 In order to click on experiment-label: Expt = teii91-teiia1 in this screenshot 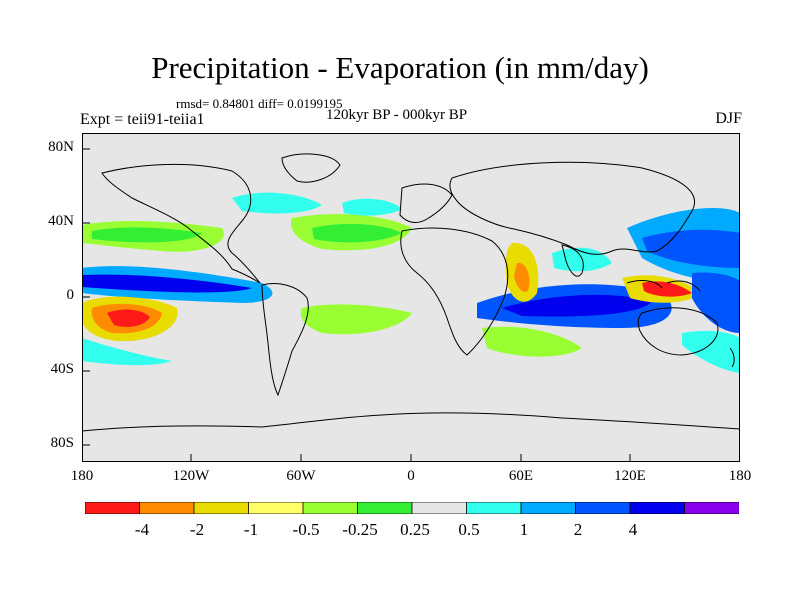, I will do `click(142, 119)`.